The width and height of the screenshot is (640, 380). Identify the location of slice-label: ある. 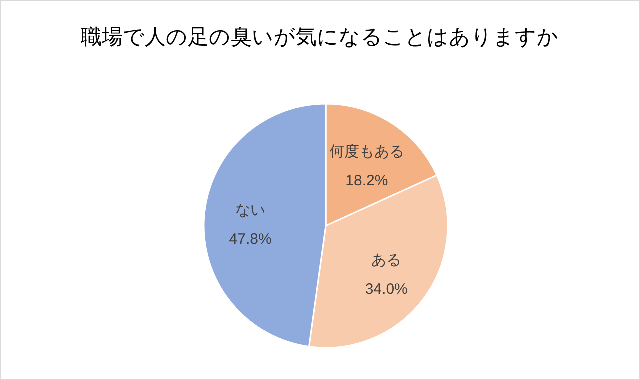
(387, 261).